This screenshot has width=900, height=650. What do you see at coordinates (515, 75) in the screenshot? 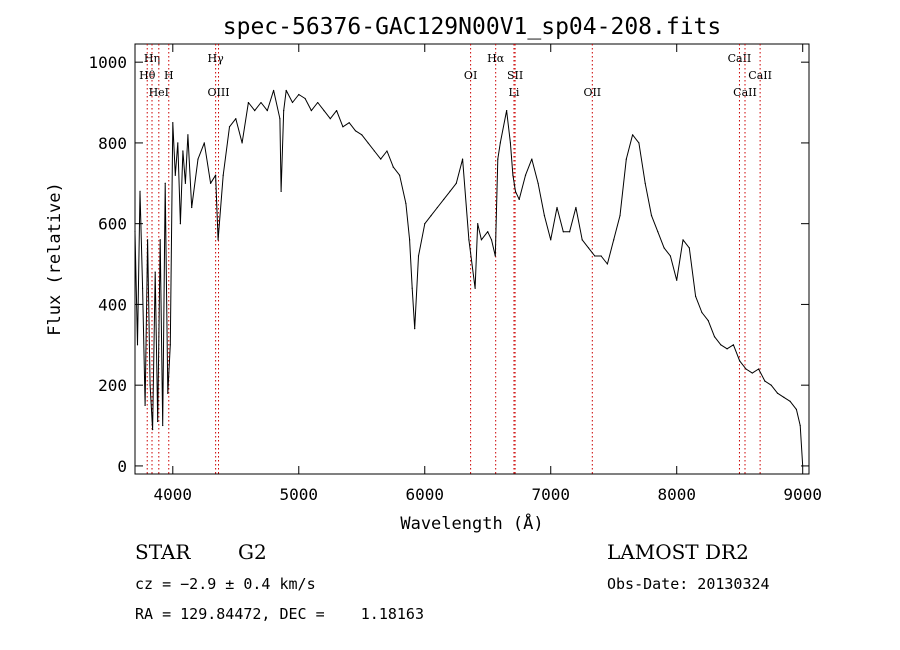
I see `marker-label-8: SII` at bounding box center [515, 75].